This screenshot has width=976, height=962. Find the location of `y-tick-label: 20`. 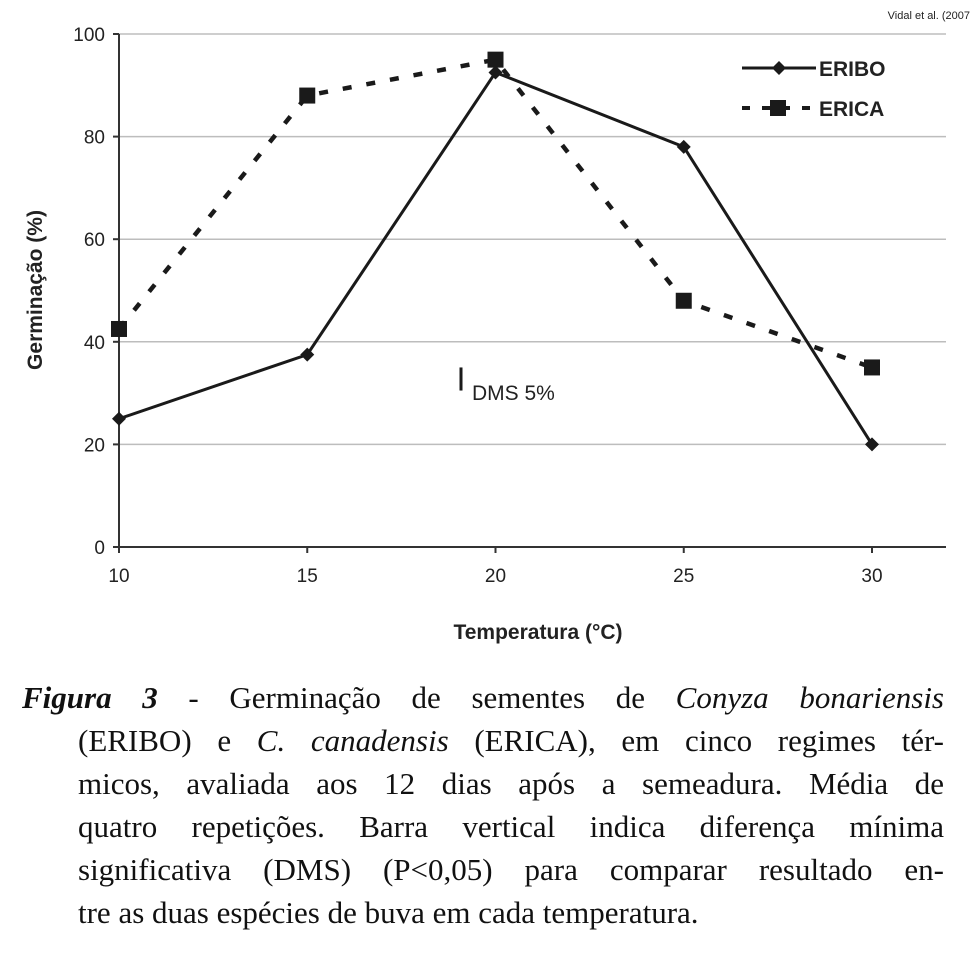

y-tick-label: 20 is located at coordinates (94, 445).